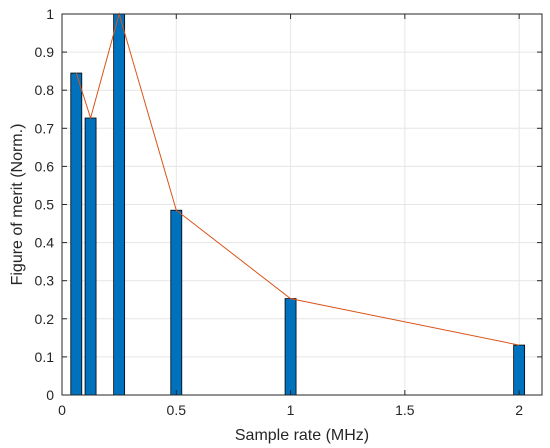  I want to click on y-tick-label: 1, so click(50, 14).